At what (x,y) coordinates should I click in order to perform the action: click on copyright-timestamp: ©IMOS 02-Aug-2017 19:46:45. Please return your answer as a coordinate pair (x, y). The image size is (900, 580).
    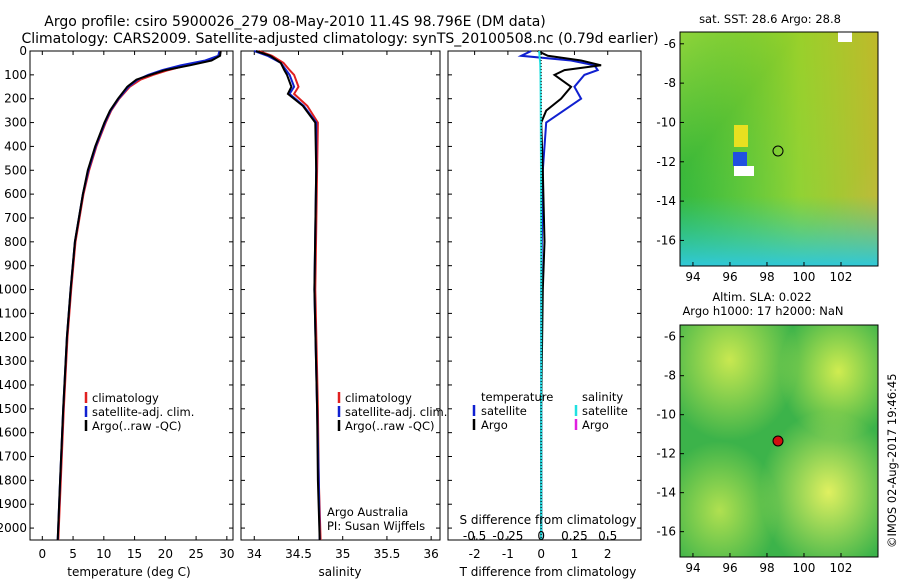
    Looking at the image, I should click on (892, 460).